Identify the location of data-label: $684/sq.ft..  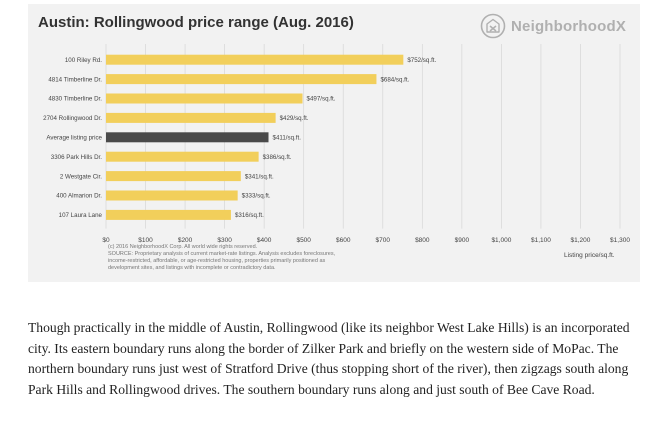
(394, 79).